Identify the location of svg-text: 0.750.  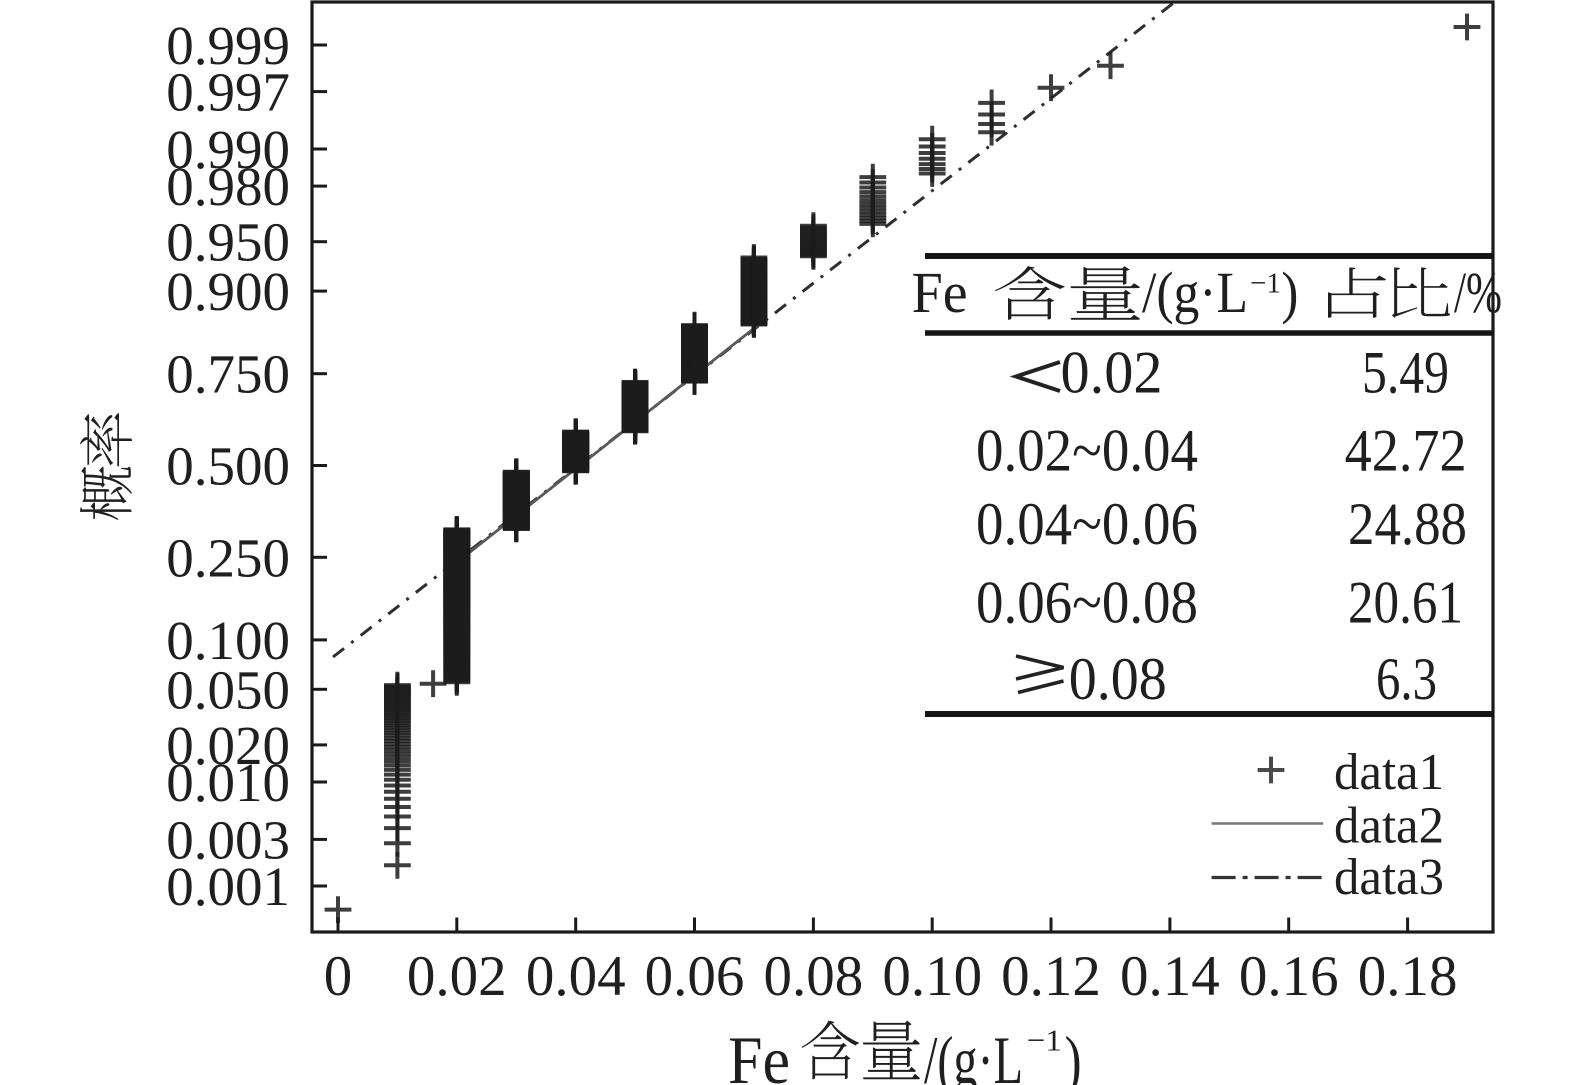
(228, 374).